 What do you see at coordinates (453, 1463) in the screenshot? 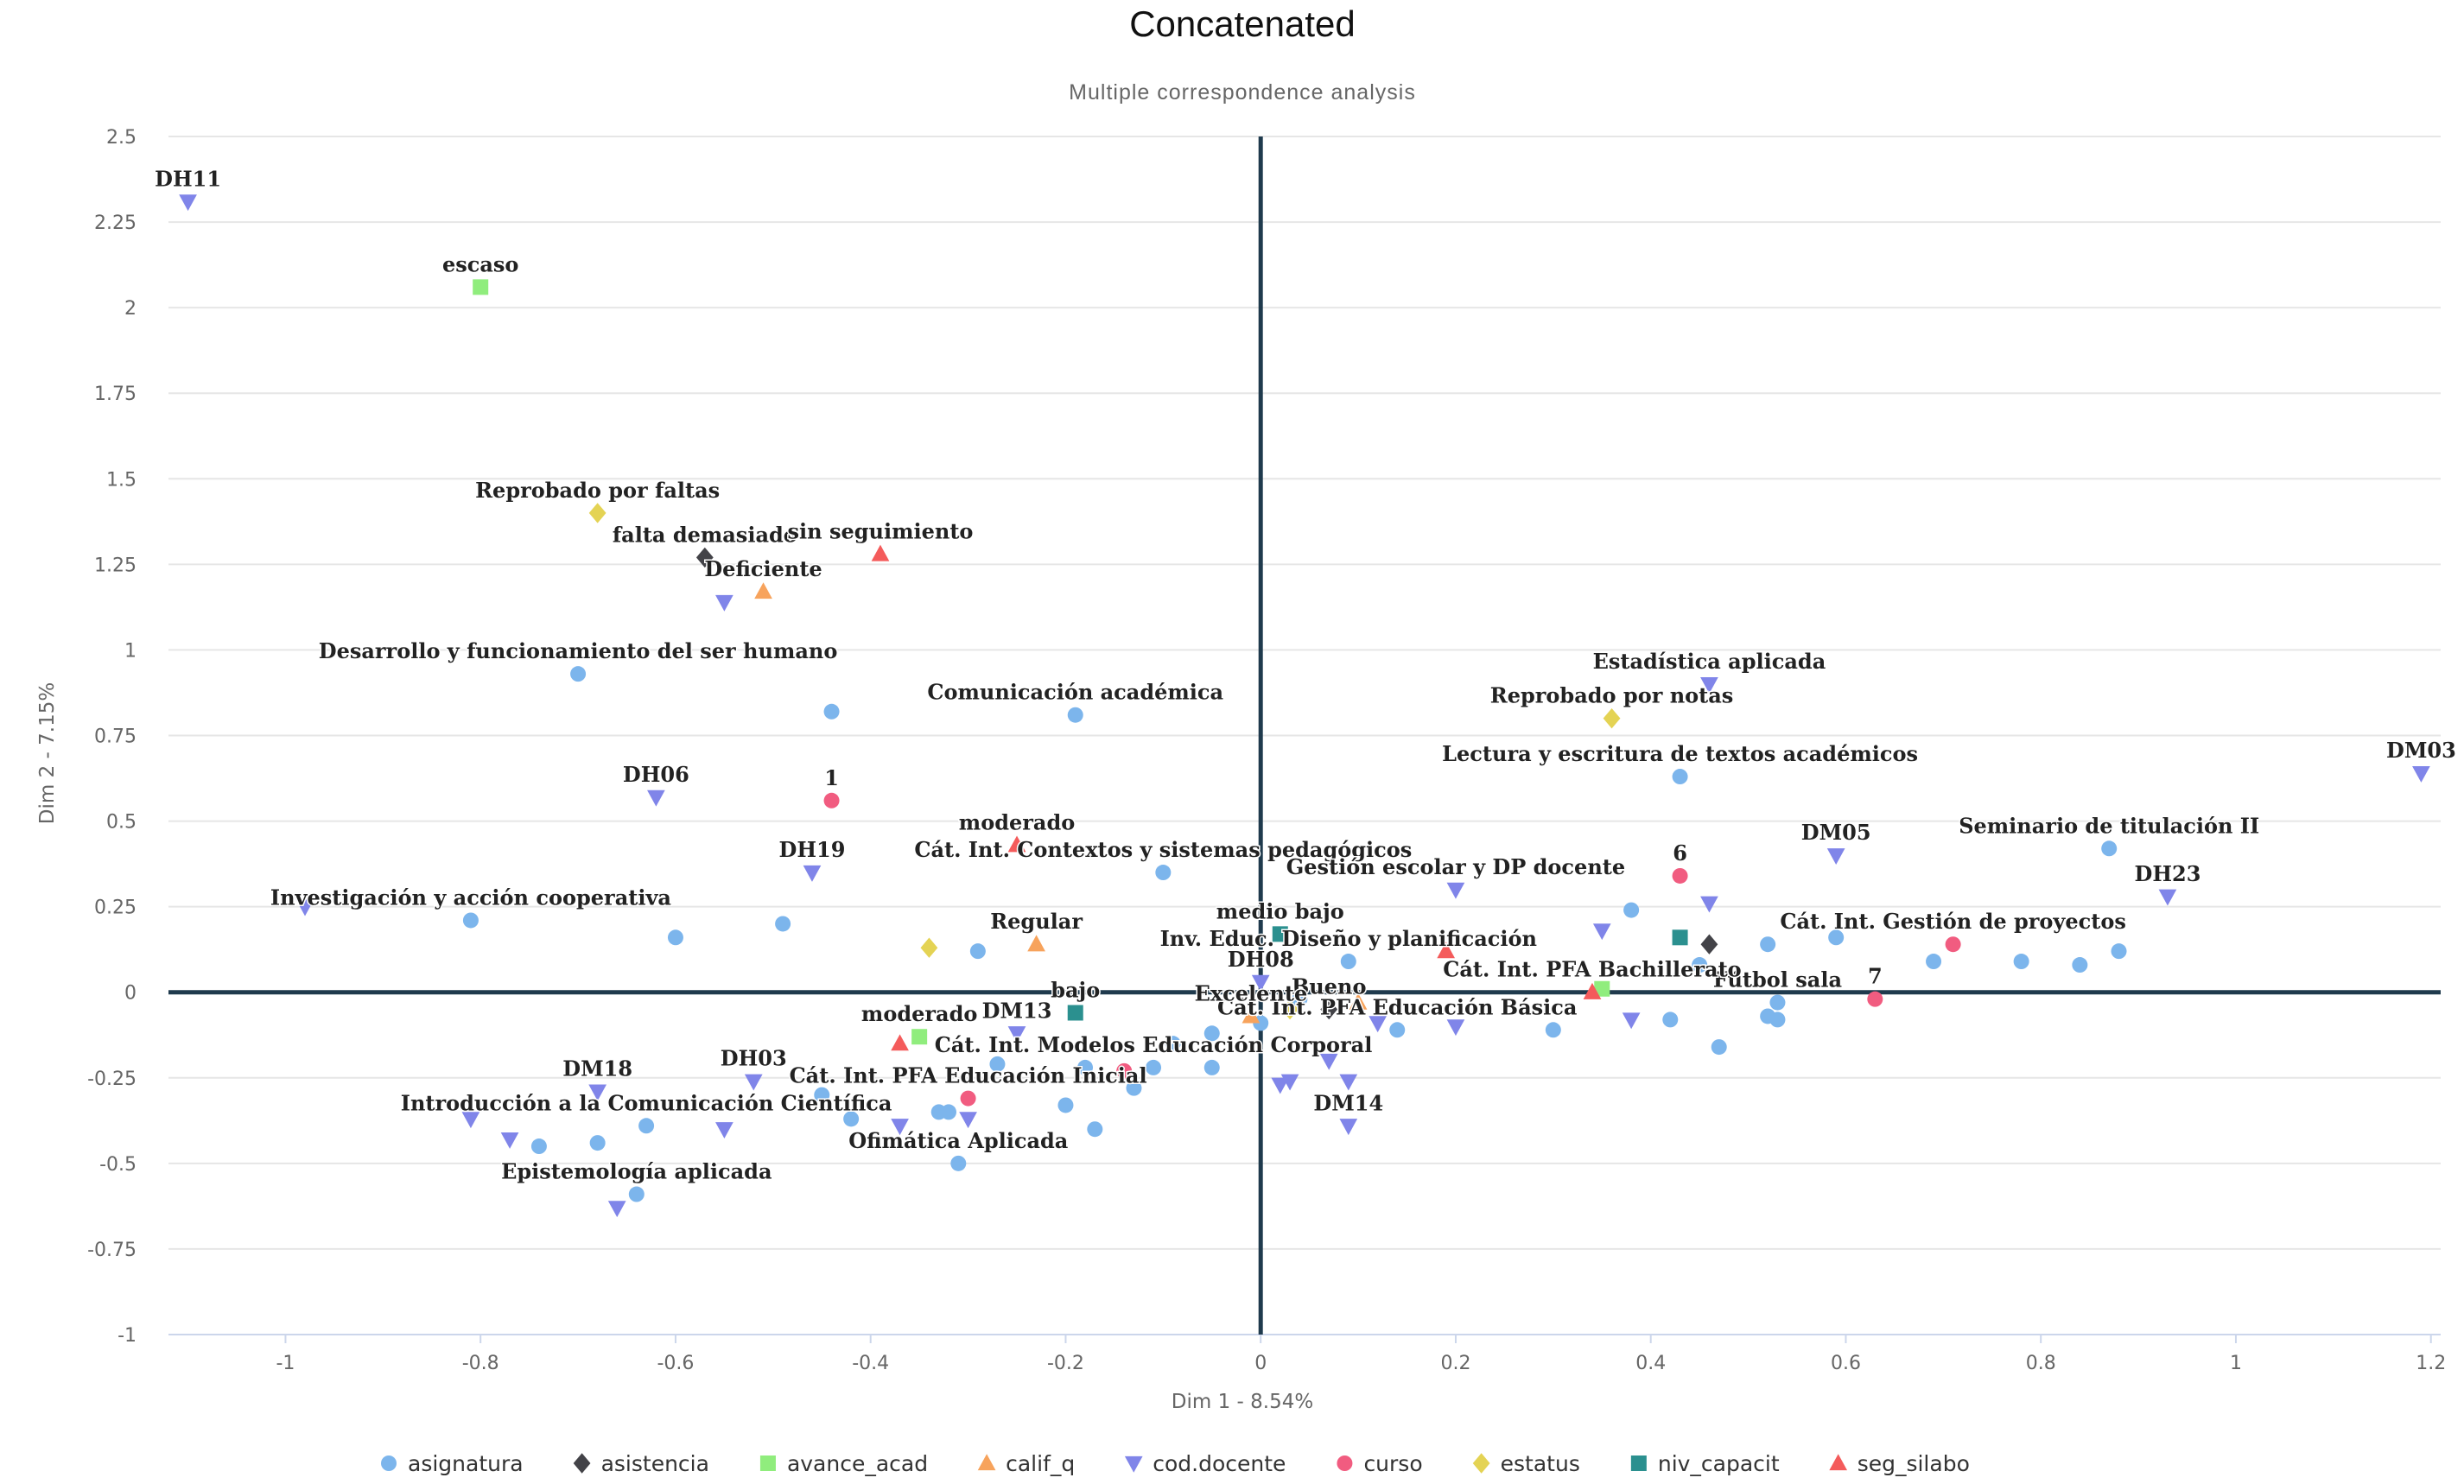
I see `legend-item: asignatura` at bounding box center [453, 1463].